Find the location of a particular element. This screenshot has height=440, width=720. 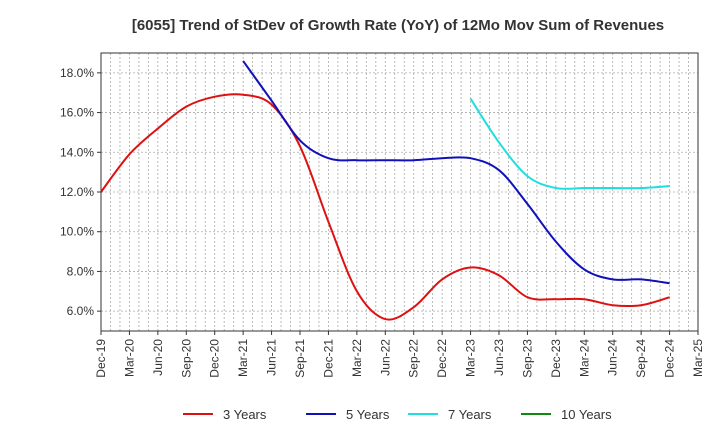

y-tick-label: 6.0% is located at coordinates (81, 311).